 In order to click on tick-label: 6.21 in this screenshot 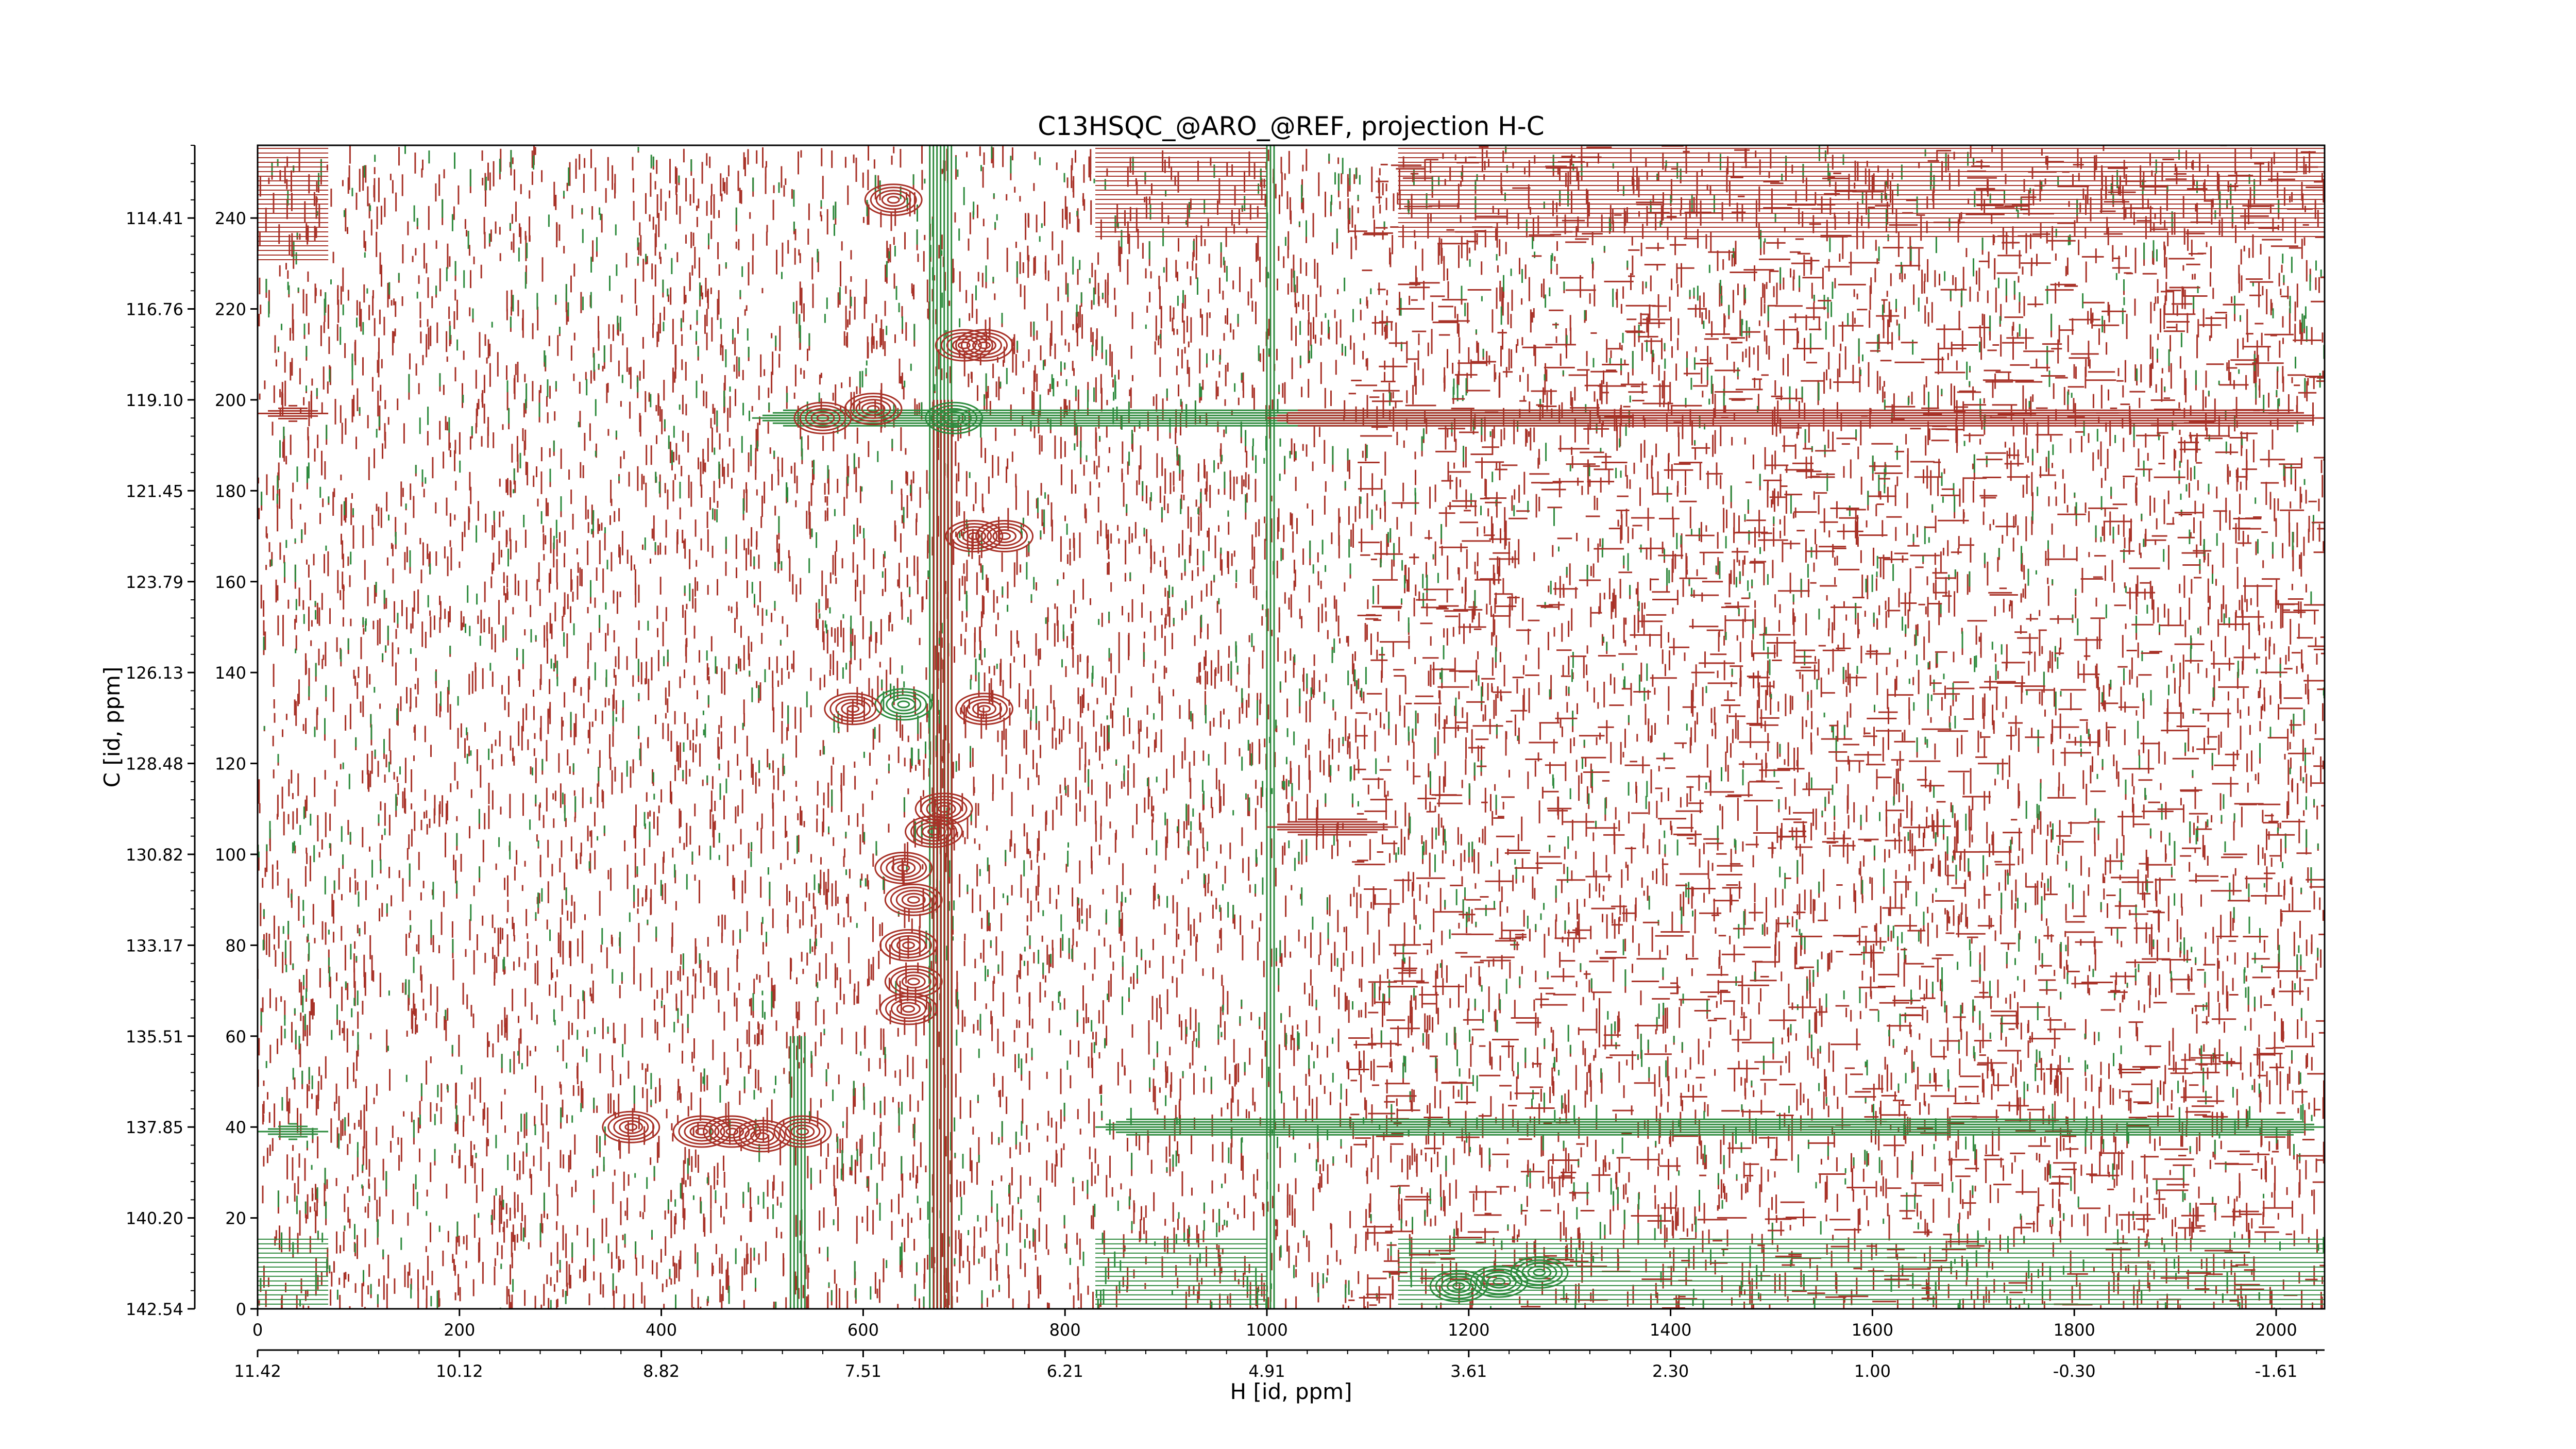, I will do `click(1065, 1371)`.